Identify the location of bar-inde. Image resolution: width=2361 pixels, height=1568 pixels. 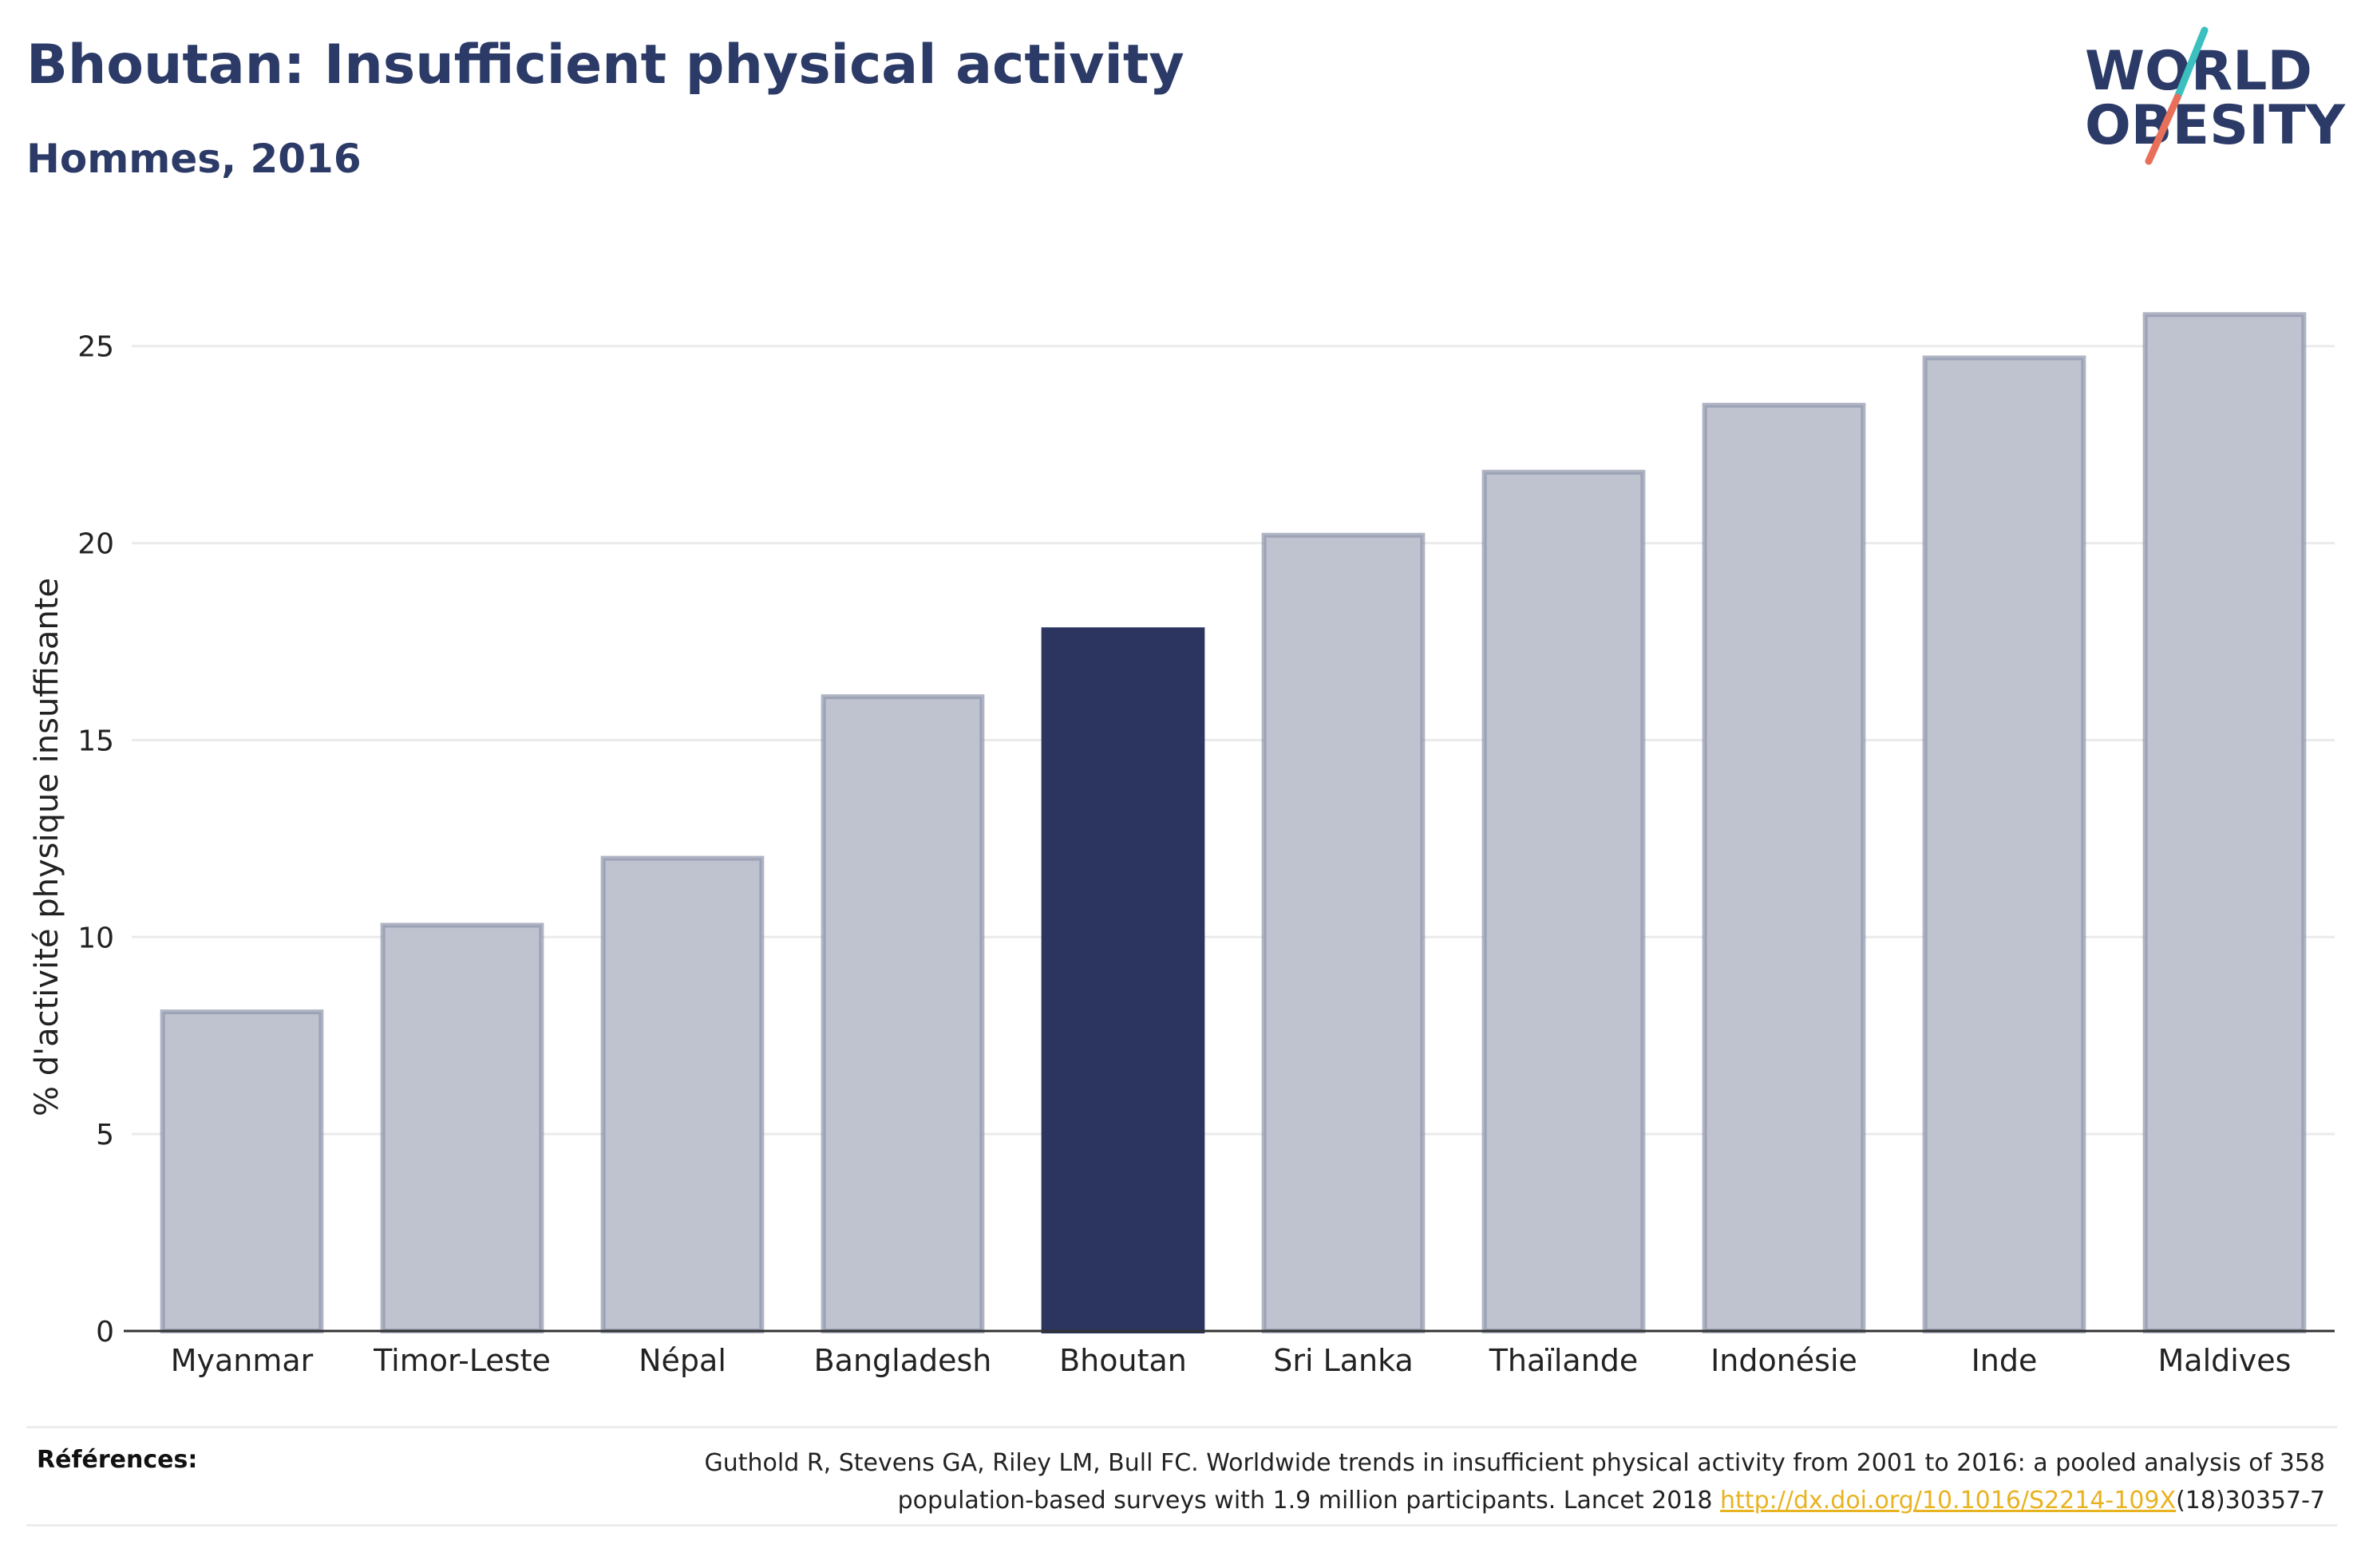
(2004, 844).